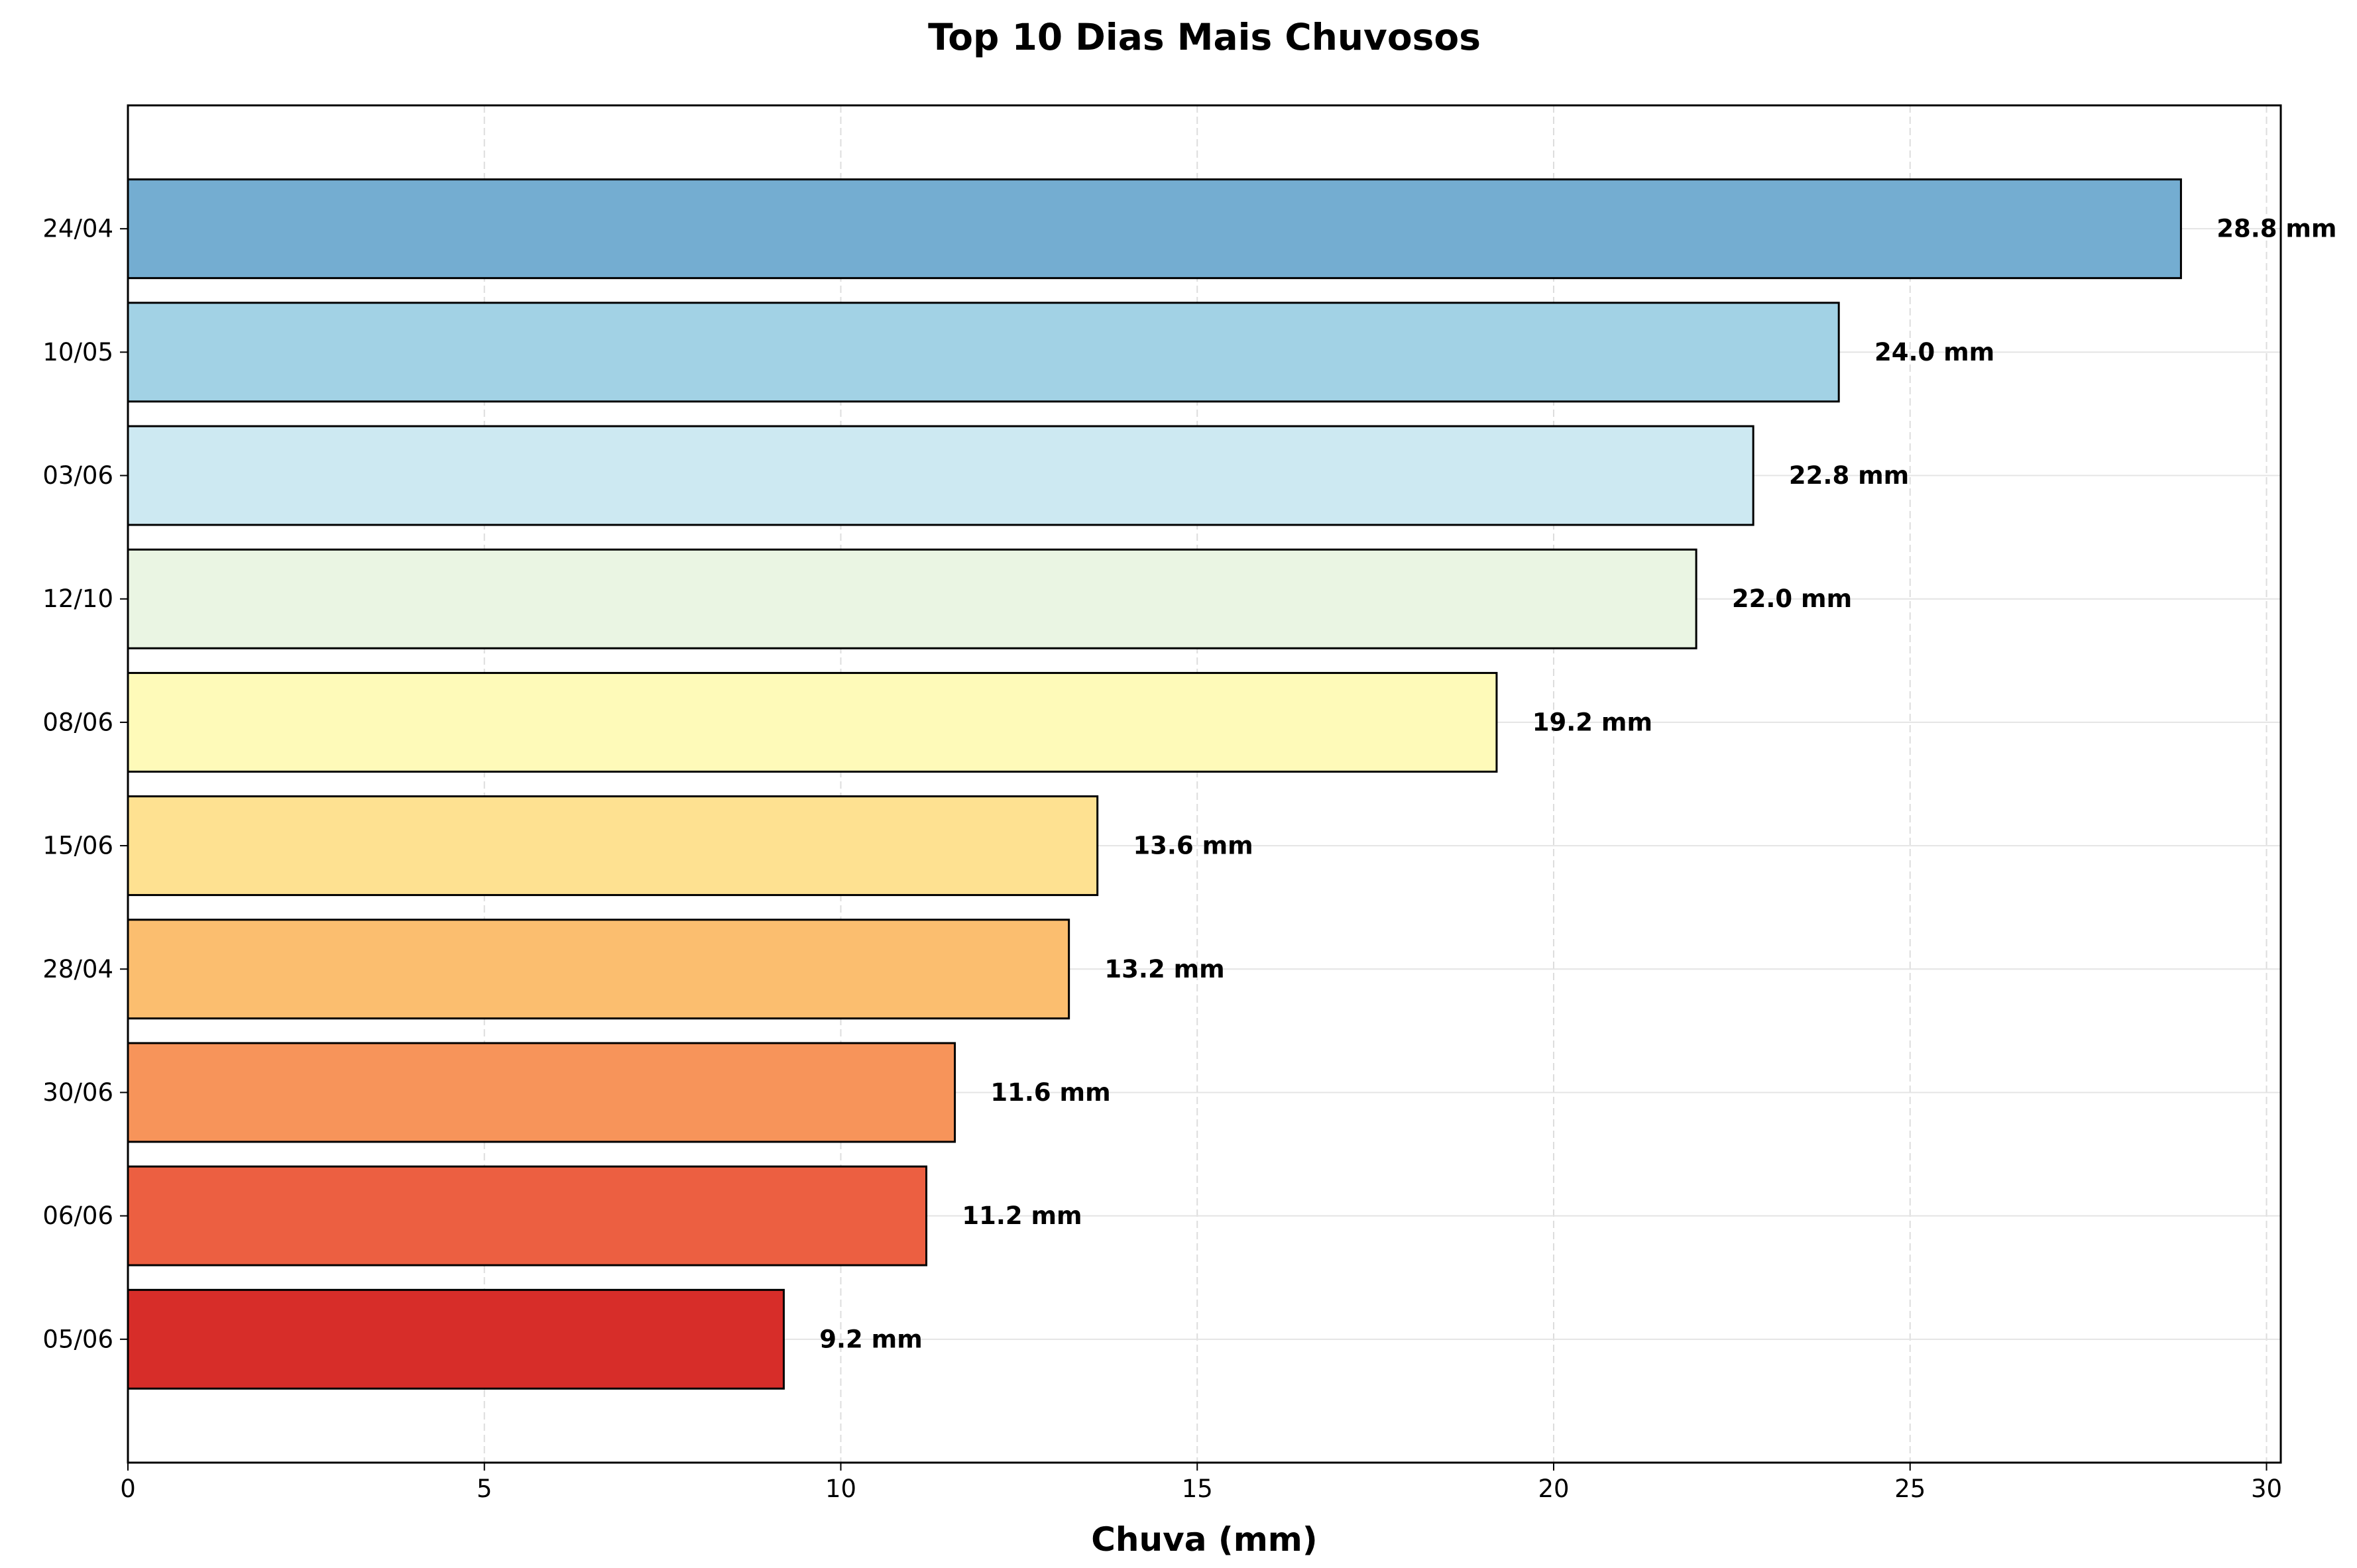 This screenshot has height=1568, width=2357. I want to click on y-tick-label: 12/10, so click(77, 599).